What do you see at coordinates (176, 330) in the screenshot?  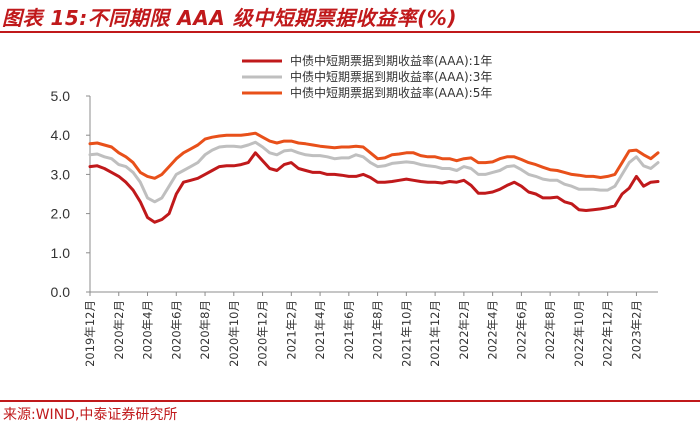 I see `x-tick-label: 2020年6月` at bounding box center [176, 330].